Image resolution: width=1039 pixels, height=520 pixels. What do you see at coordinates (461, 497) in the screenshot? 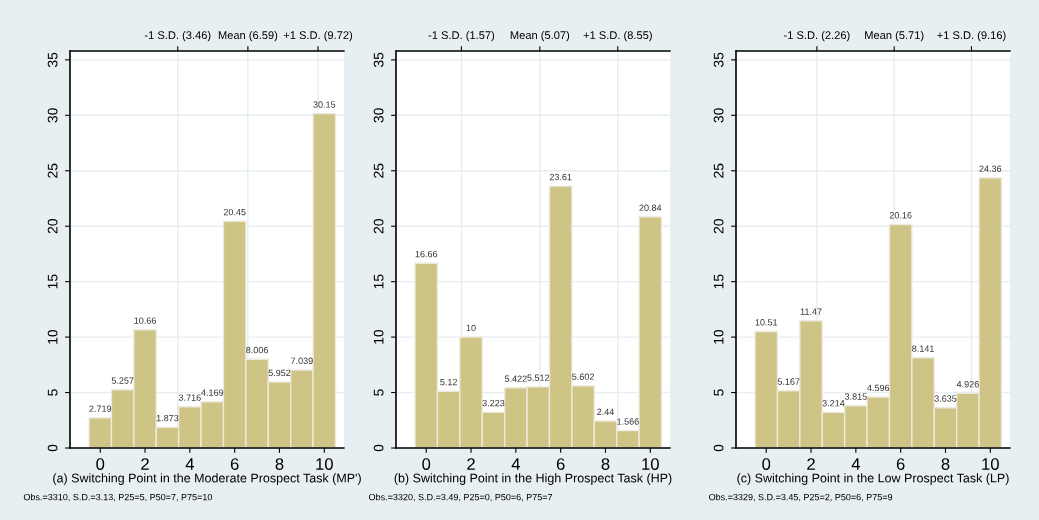
I see `text: Obs.=3320, S.D.=3.49, P25=0, P50=6, P75=7` at bounding box center [461, 497].